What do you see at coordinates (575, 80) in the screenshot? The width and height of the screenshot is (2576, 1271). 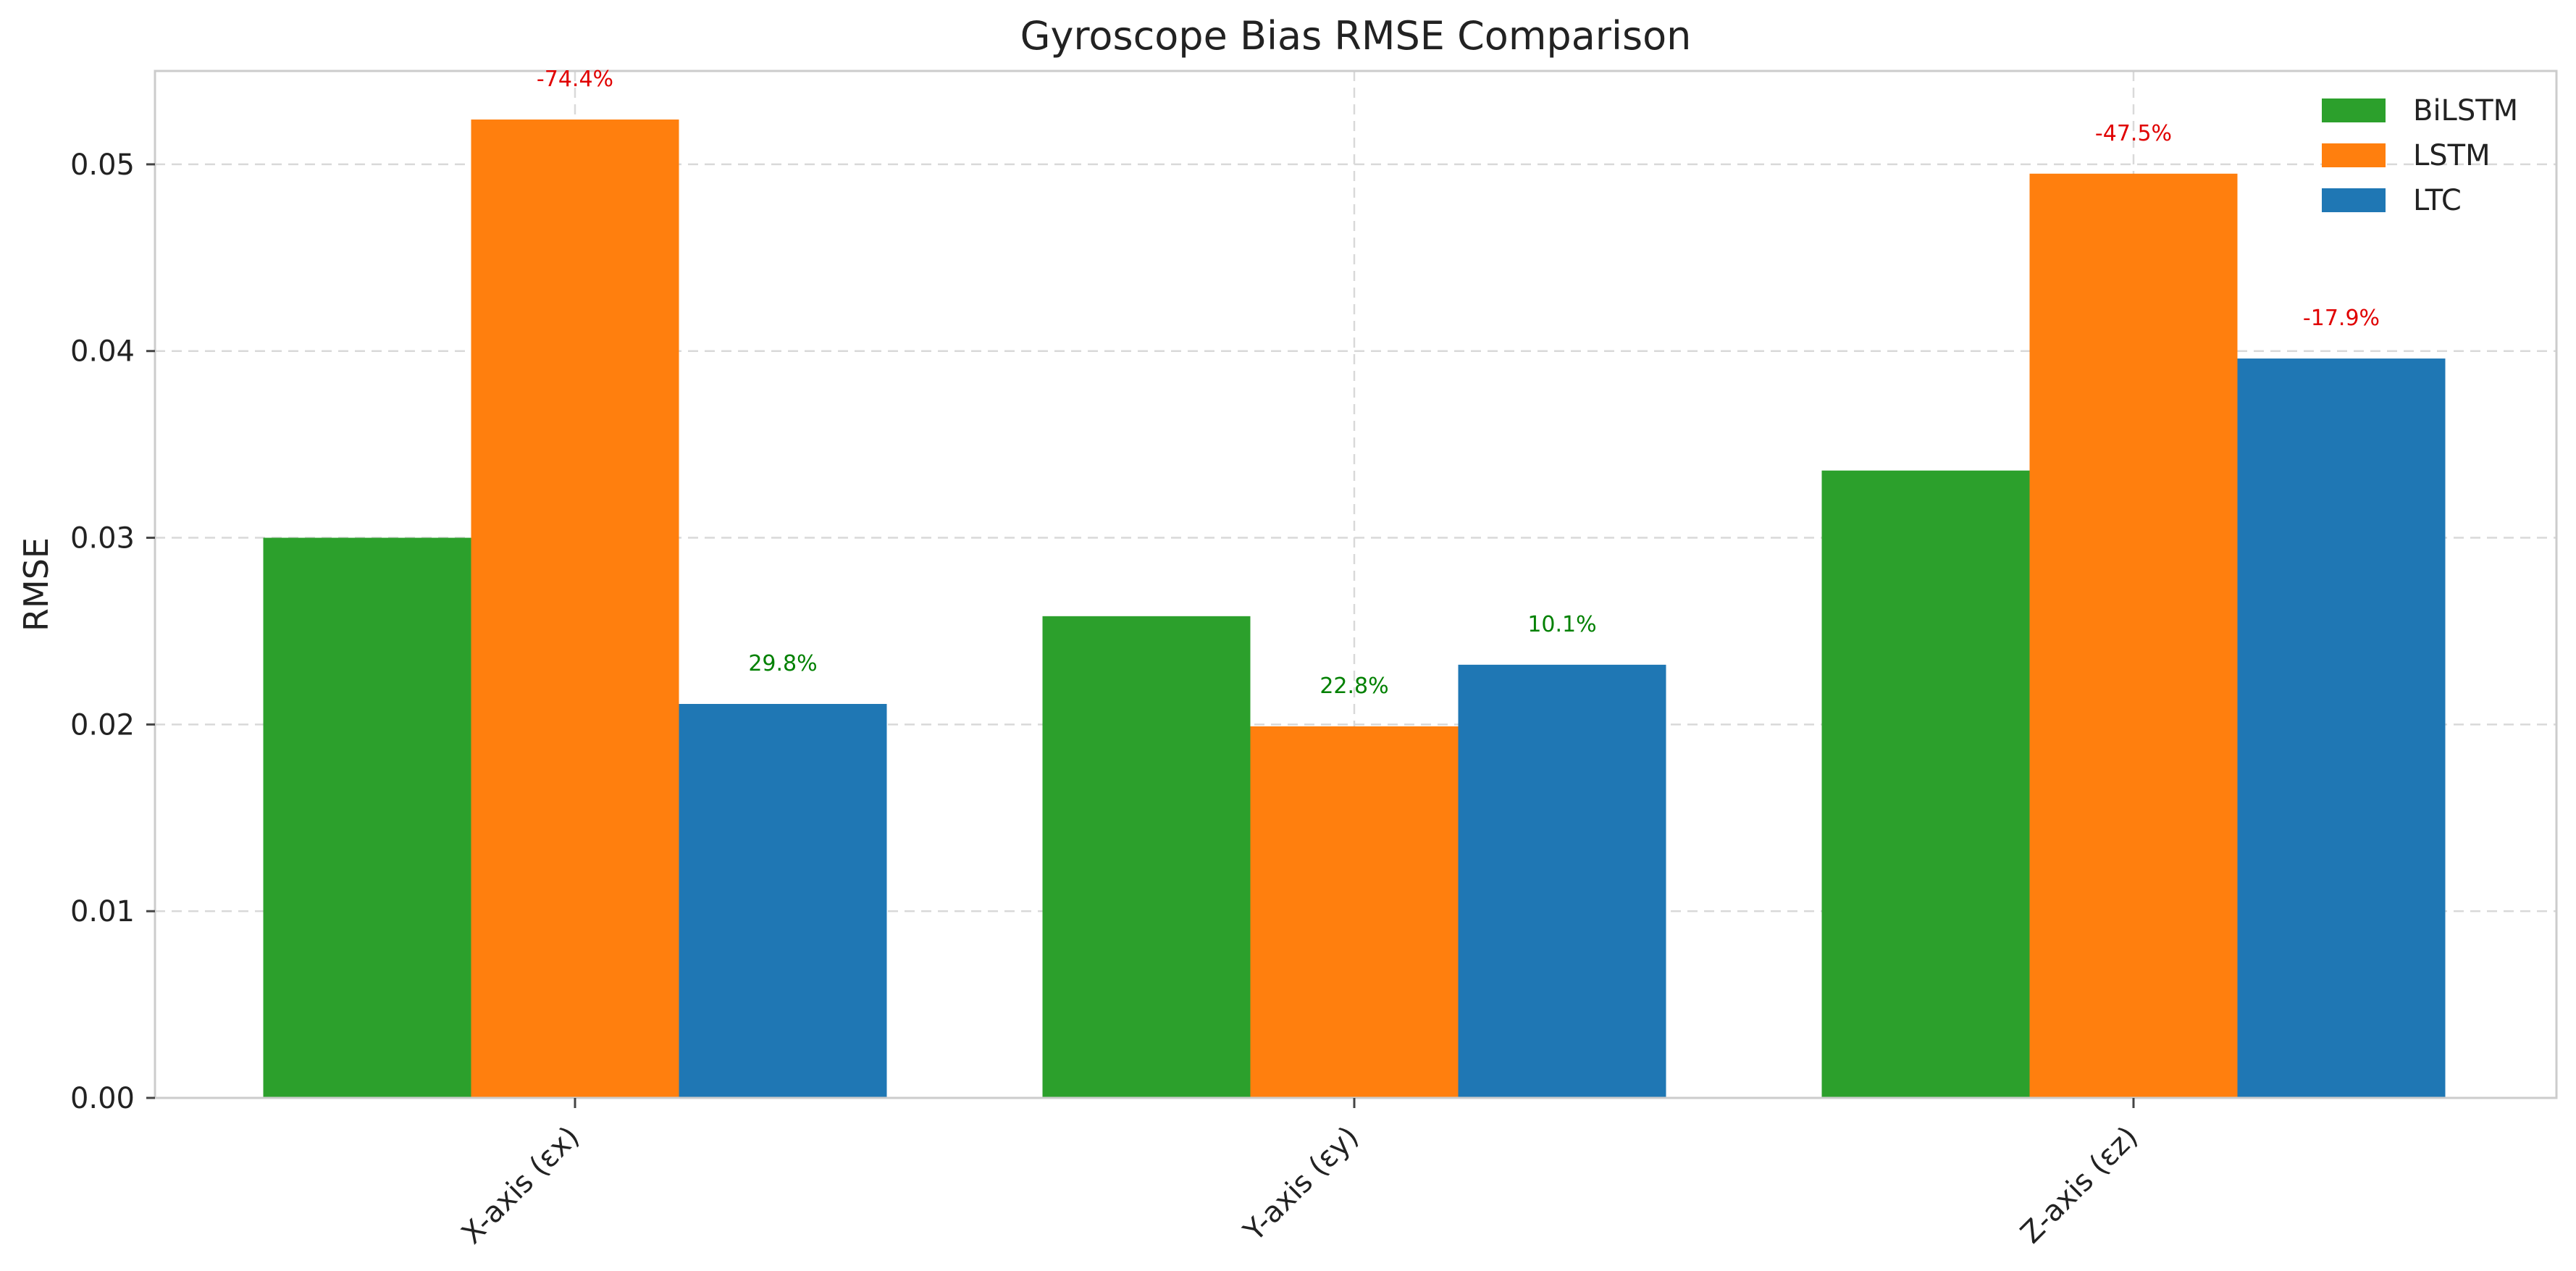 I see `bar-annotation: -74.4%` at bounding box center [575, 80].